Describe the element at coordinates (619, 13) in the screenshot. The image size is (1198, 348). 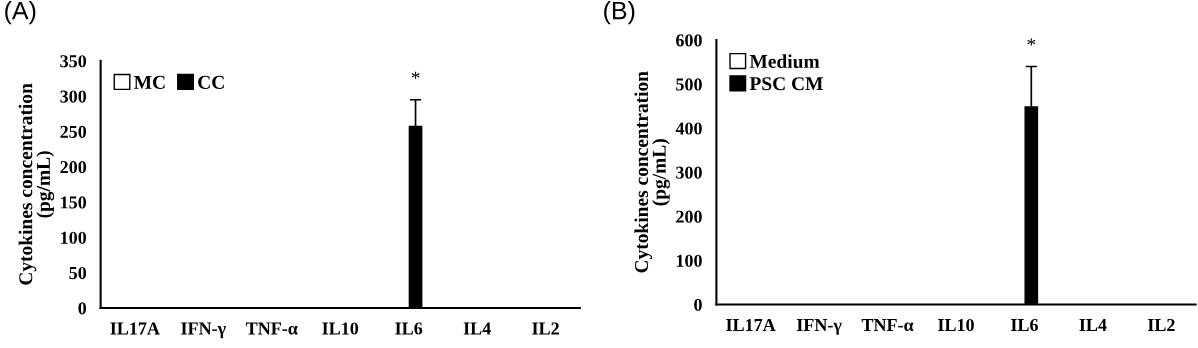
I see `text: (B)` at that location.